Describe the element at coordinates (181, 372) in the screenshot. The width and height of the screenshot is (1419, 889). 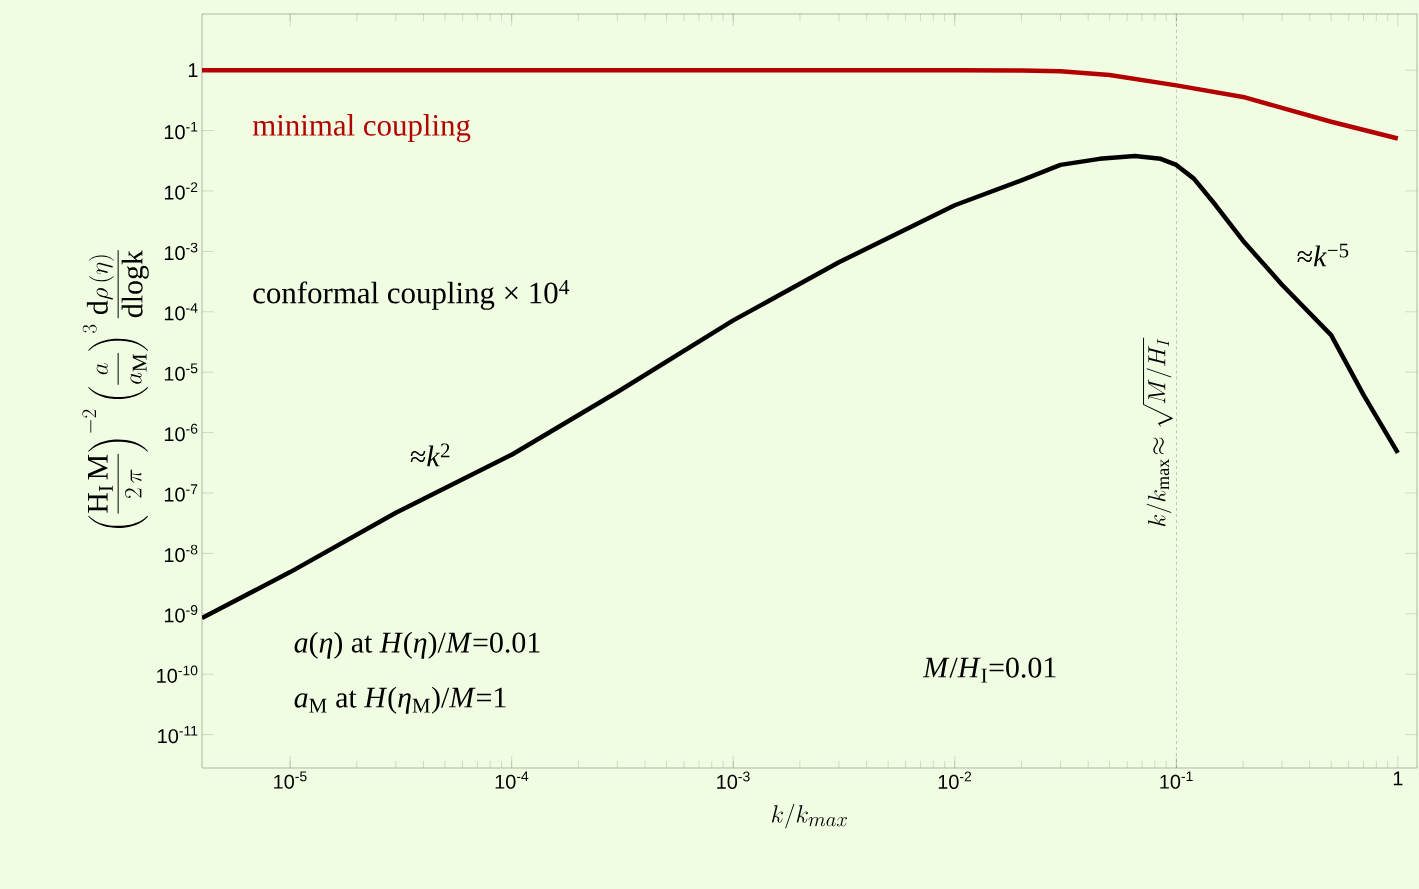
I see `y-tick-label: 10$^{-5}$` at that location.